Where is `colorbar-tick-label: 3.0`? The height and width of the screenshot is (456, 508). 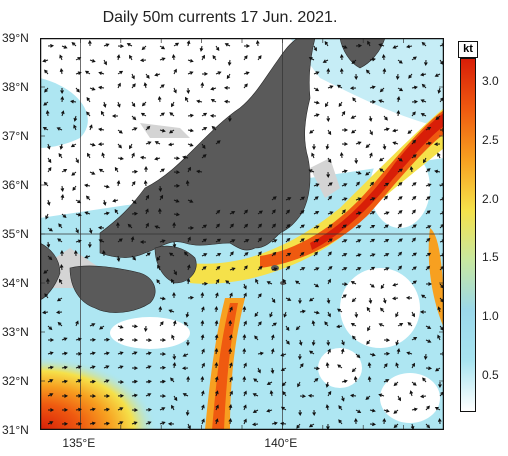 colorbar-tick-label: 3.0 is located at coordinates (490, 81).